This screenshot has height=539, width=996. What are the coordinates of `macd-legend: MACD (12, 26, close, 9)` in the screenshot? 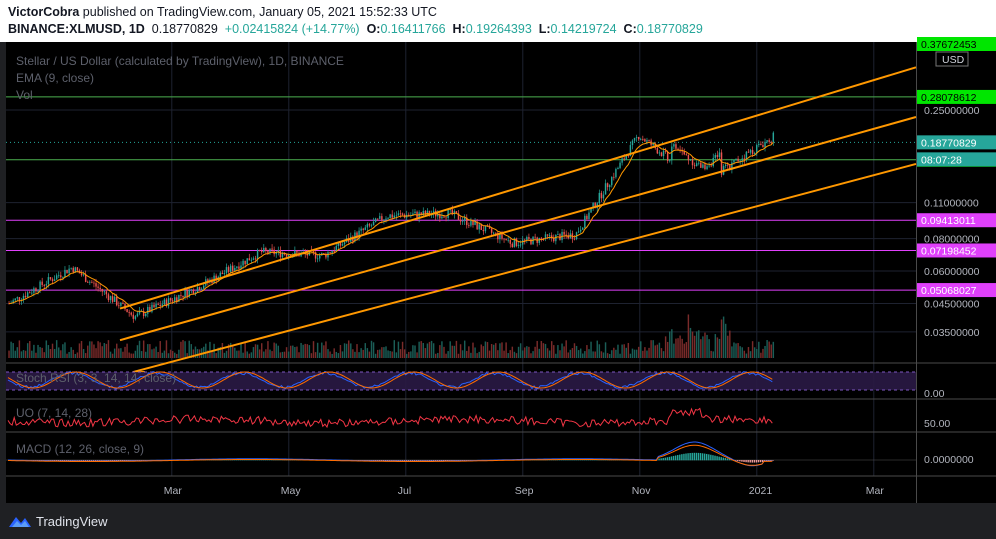 It's located at (80, 449).